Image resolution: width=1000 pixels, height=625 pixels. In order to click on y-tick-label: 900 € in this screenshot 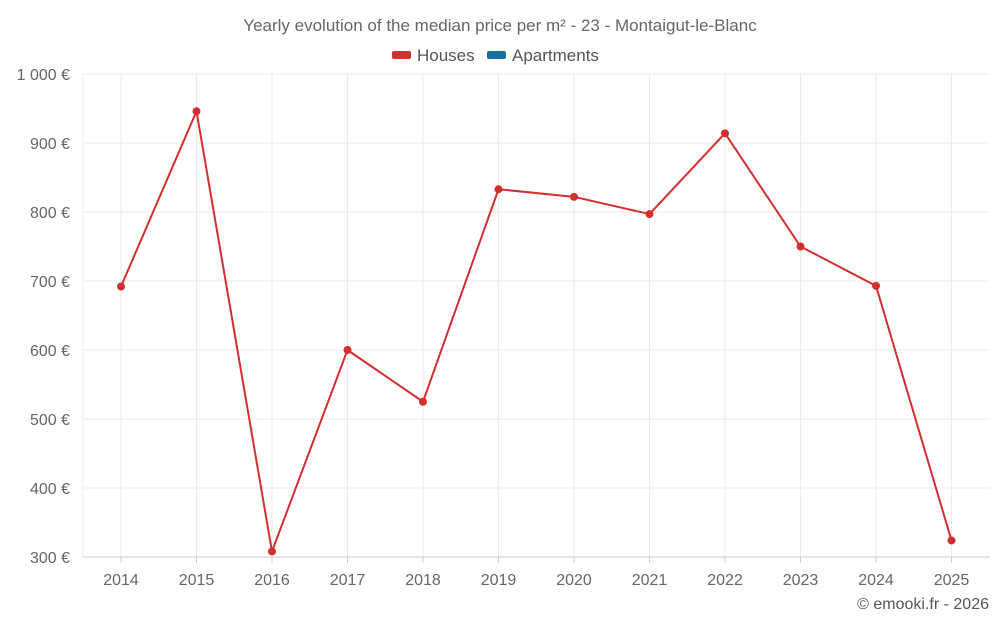, I will do `click(50, 144)`.